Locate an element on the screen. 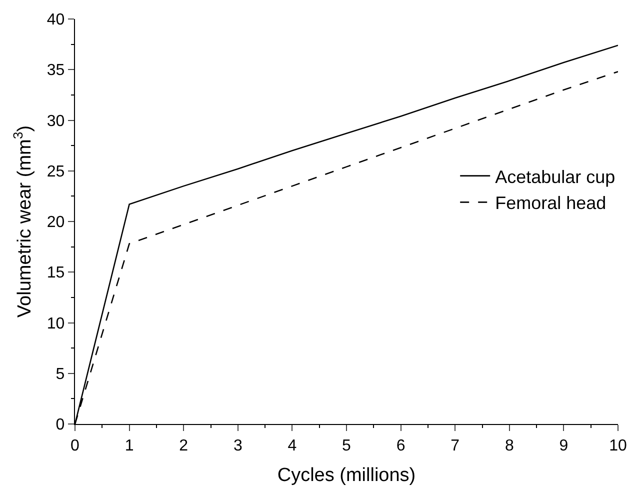 This screenshot has width=640, height=494. x-tick-label: 10 is located at coordinates (618, 445).